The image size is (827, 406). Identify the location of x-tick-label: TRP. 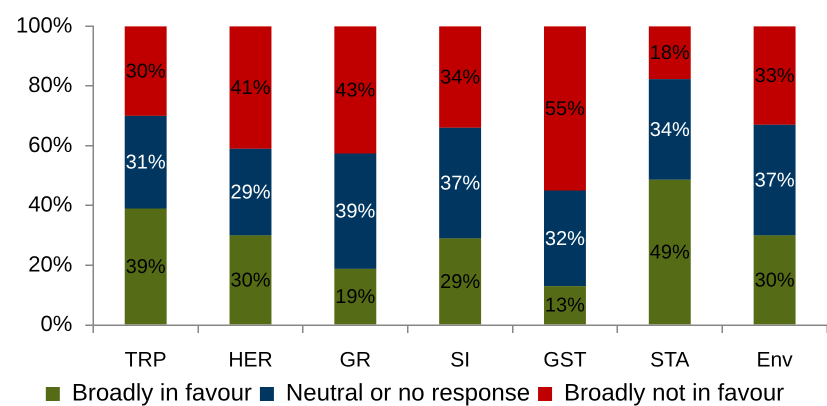
(145, 360).